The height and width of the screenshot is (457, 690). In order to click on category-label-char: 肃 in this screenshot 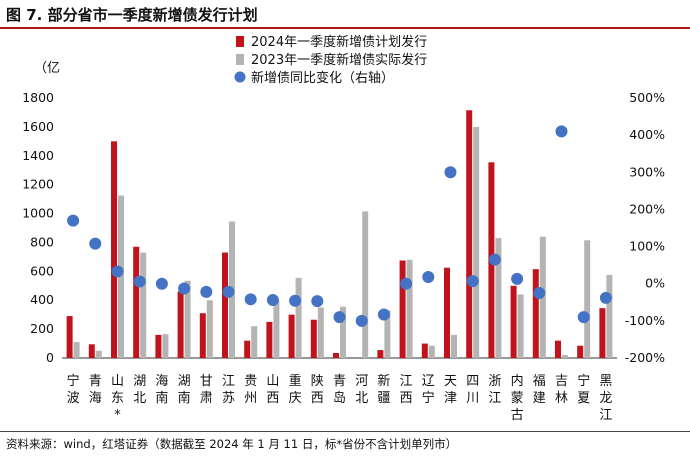, I will do `click(206, 398)`.